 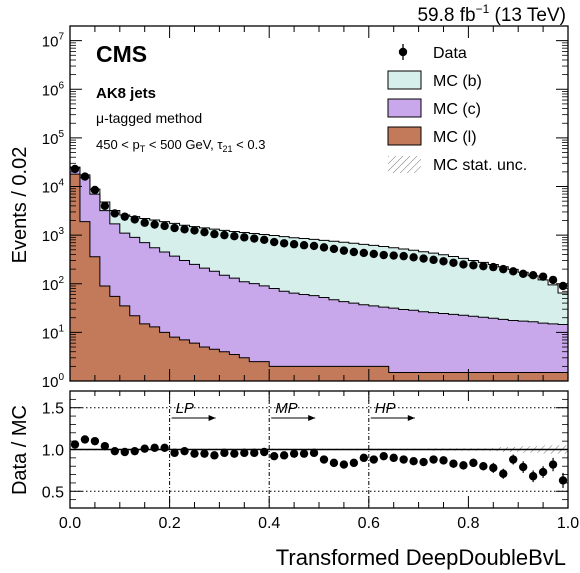 I want to click on legend-mc-c: MC (c), so click(x=434, y=108).